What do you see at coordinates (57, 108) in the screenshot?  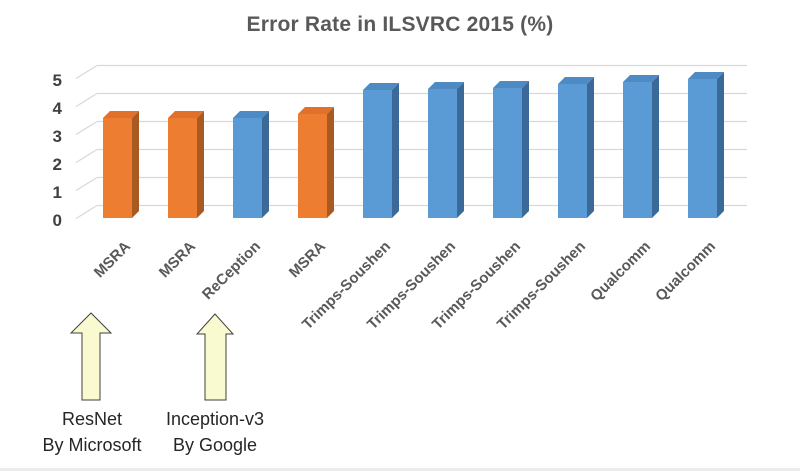 I see `y-tick-label: 4` at bounding box center [57, 108].